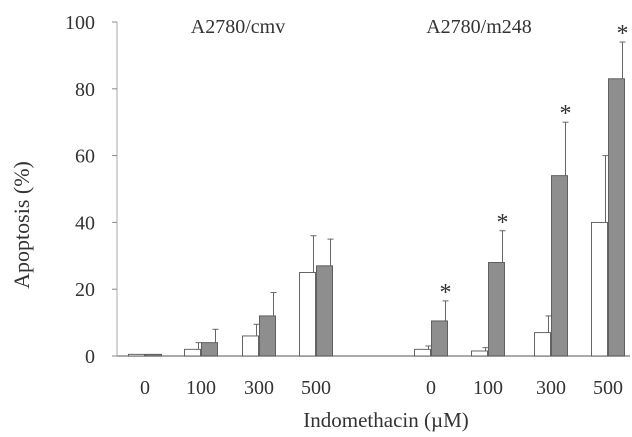  Describe the element at coordinates (551, 388) in the screenshot. I see `x-tick-label-g2-300: 300` at that location.